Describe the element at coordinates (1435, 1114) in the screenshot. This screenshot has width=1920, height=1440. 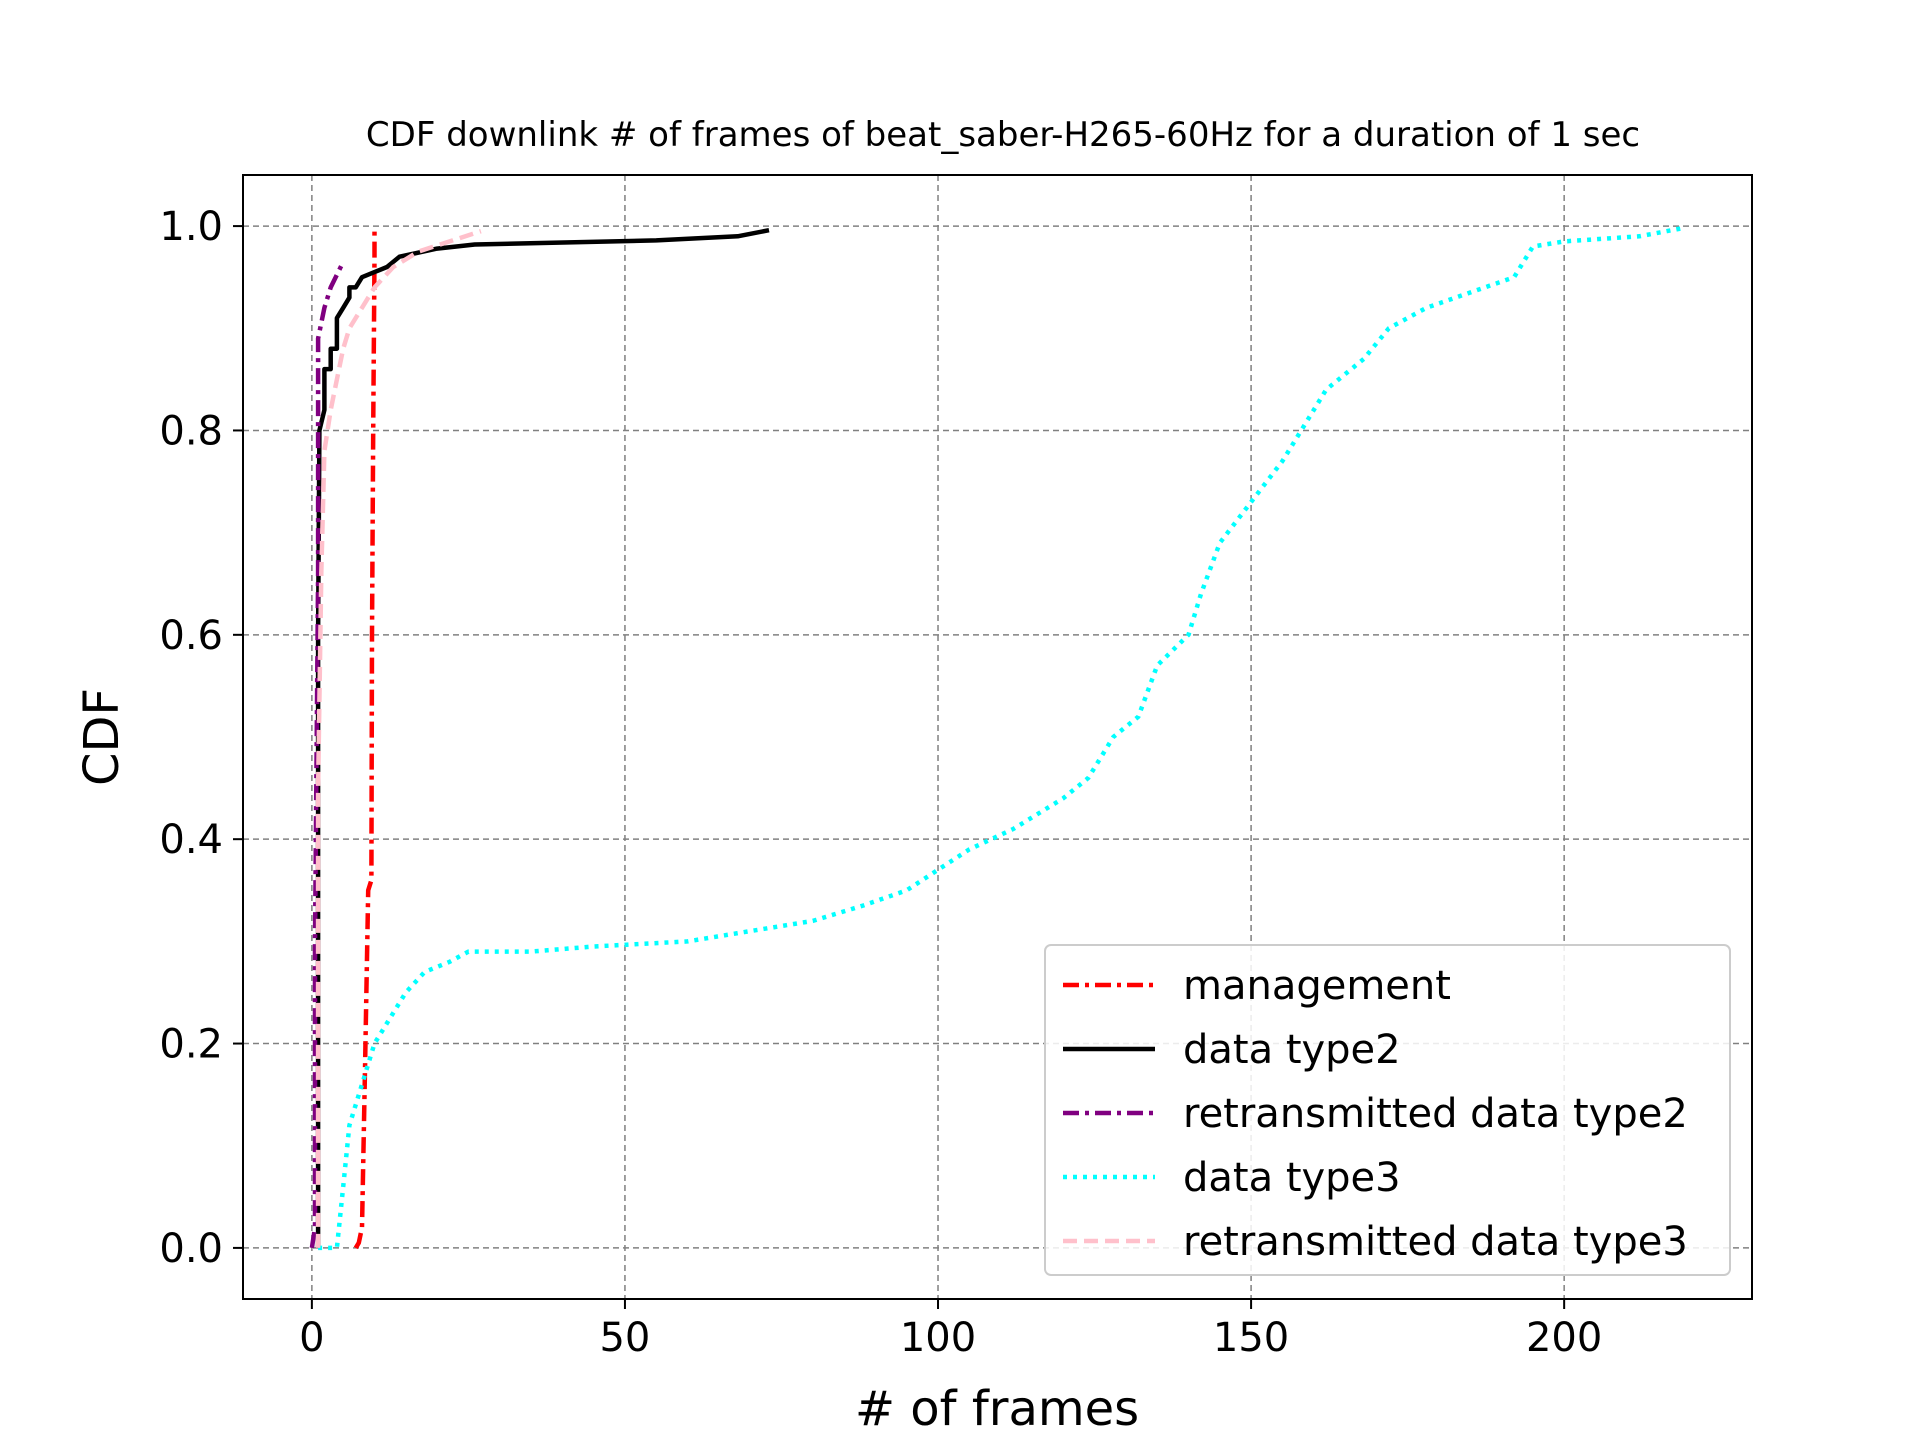
I see `legend-label: retransmitted data type2` at that location.